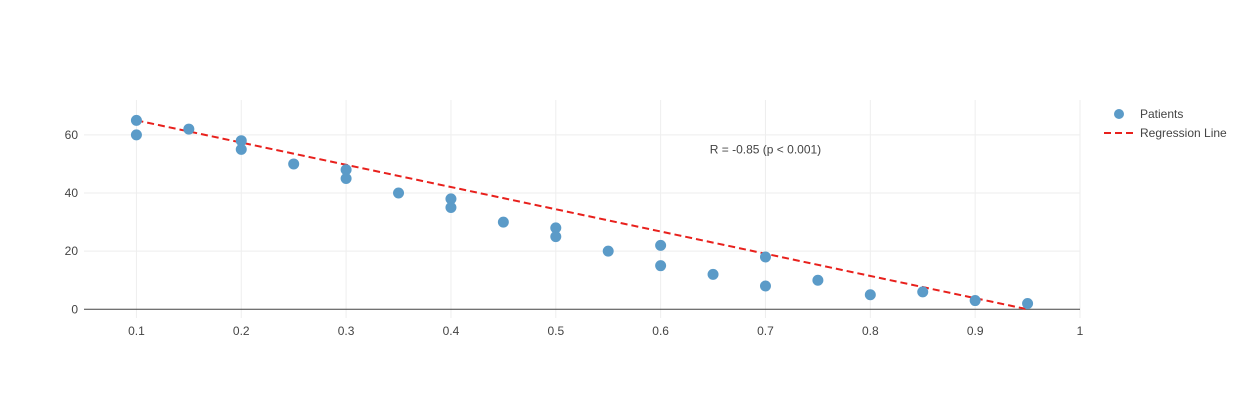  What do you see at coordinates (451, 331) in the screenshot?
I see `x-tick-label: 0.4` at bounding box center [451, 331].